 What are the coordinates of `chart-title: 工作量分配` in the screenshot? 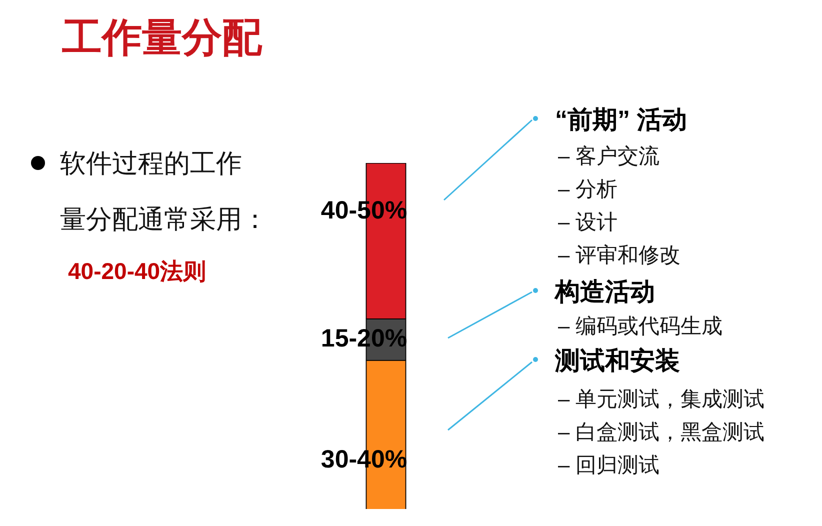 It's located at (162, 38).